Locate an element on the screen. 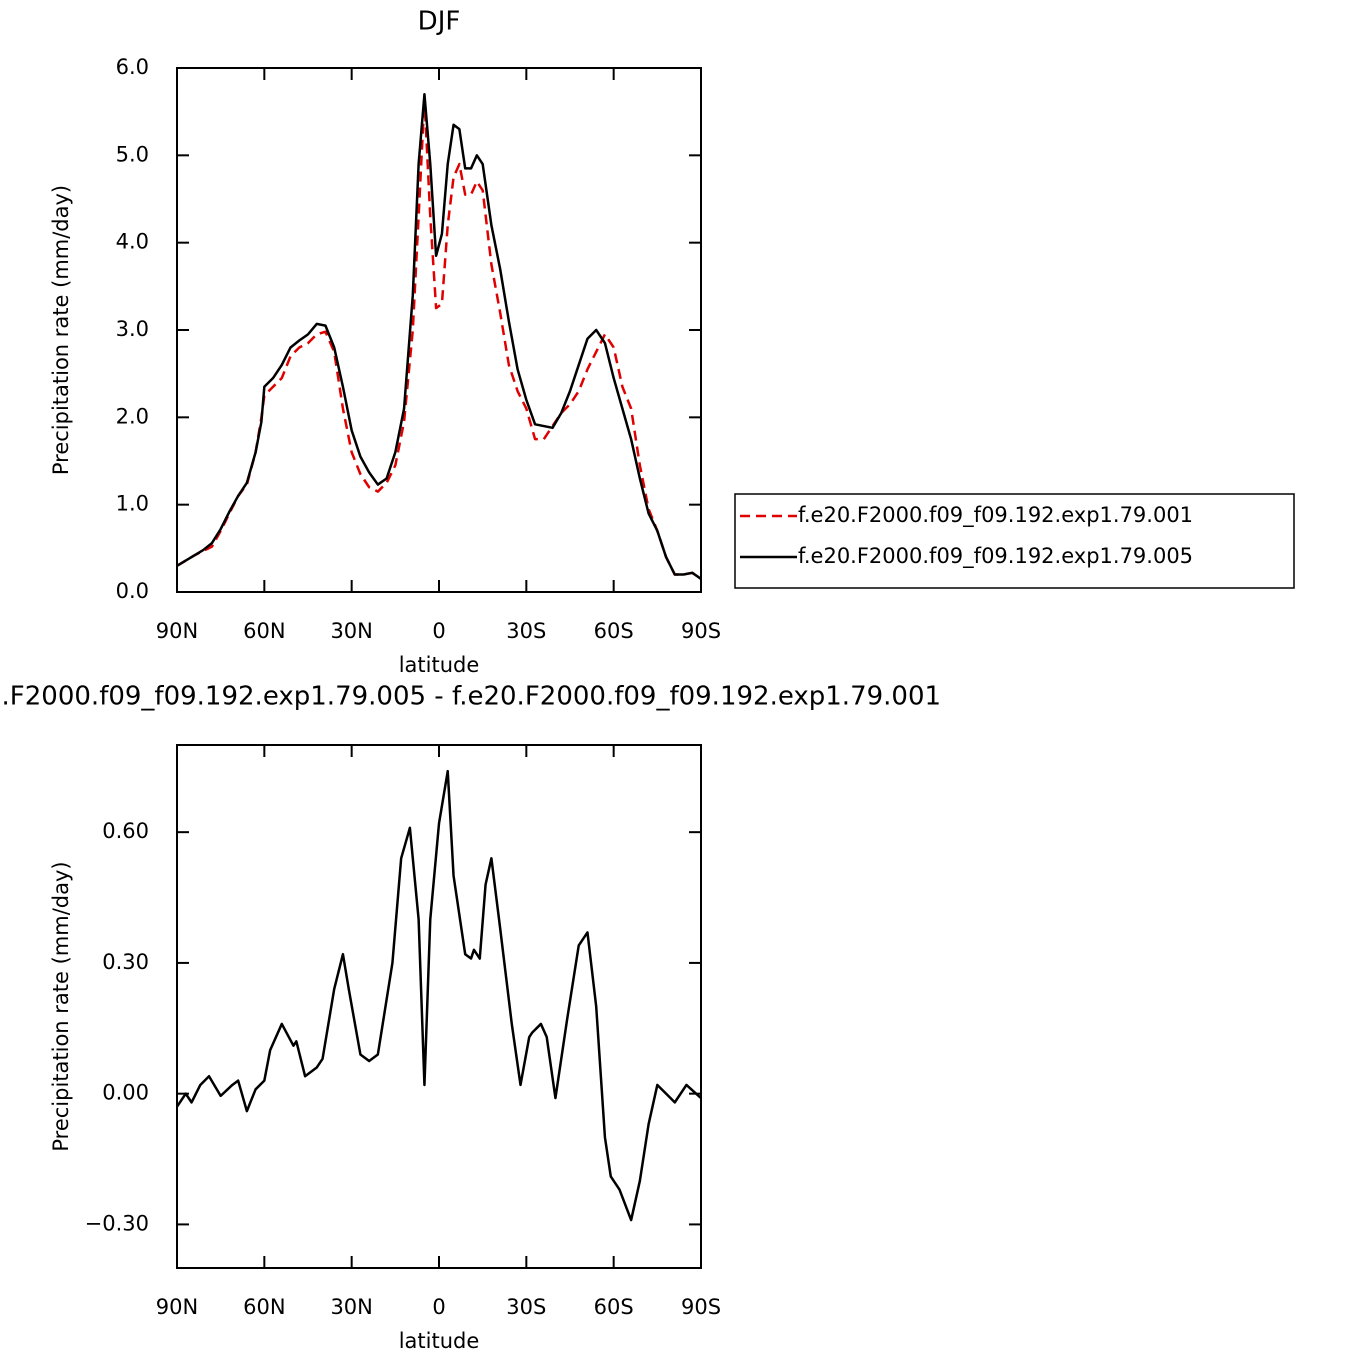 The image size is (1366, 1363). y-tick-label: 0.30 is located at coordinates (125, 962).